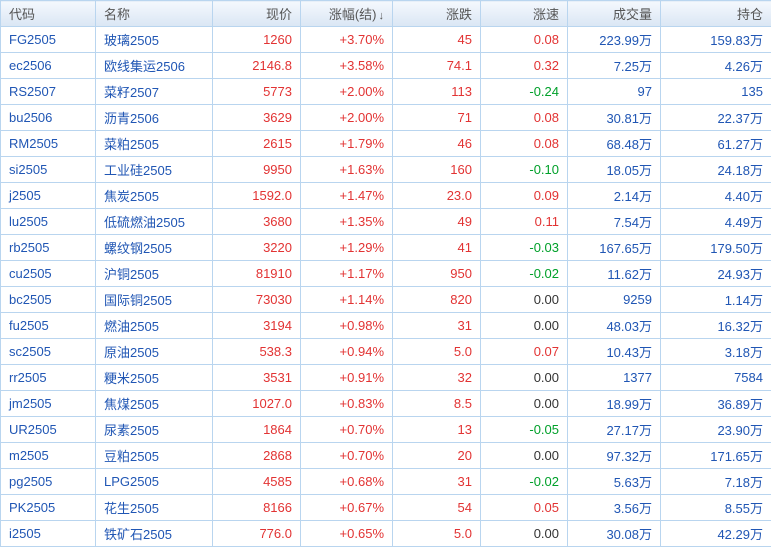 Image resolution: width=771 pixels, height=549 pixels. I want to click on column-header-label: 名称, so click(117, 14).